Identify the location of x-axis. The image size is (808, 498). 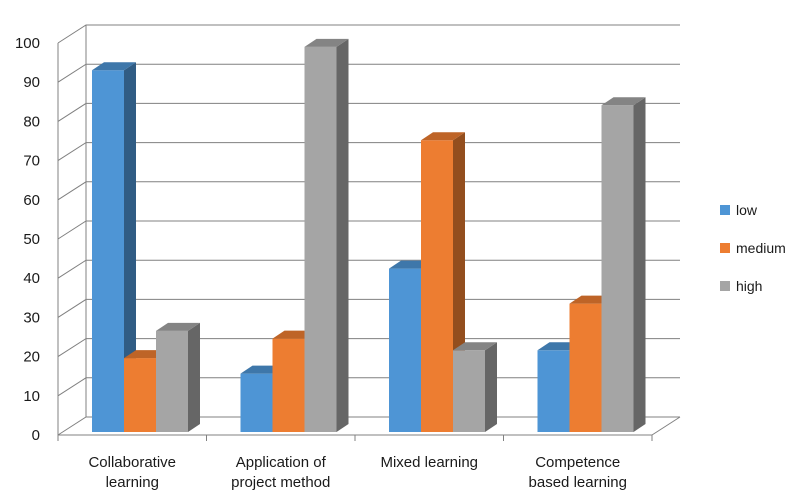
(369, 428).